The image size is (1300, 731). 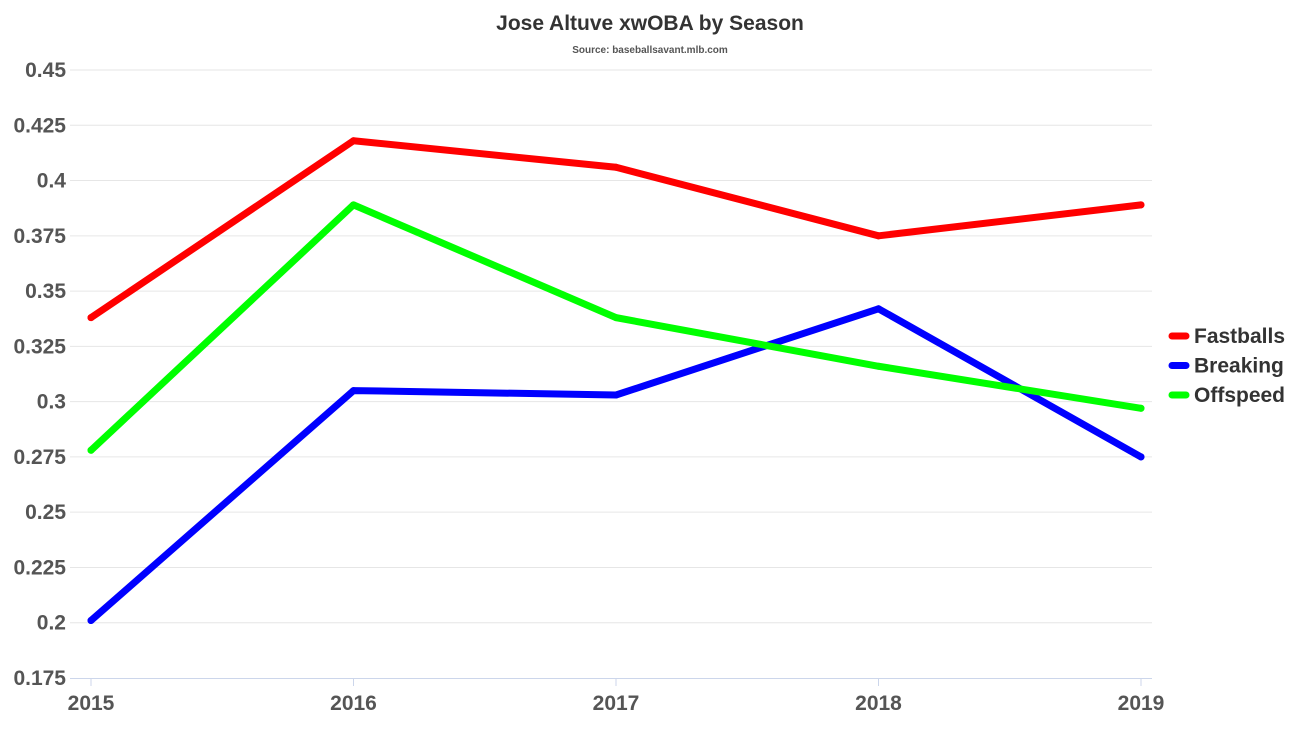 I want to click on y-tick-label: 0.375, so click(x=39, y=236).